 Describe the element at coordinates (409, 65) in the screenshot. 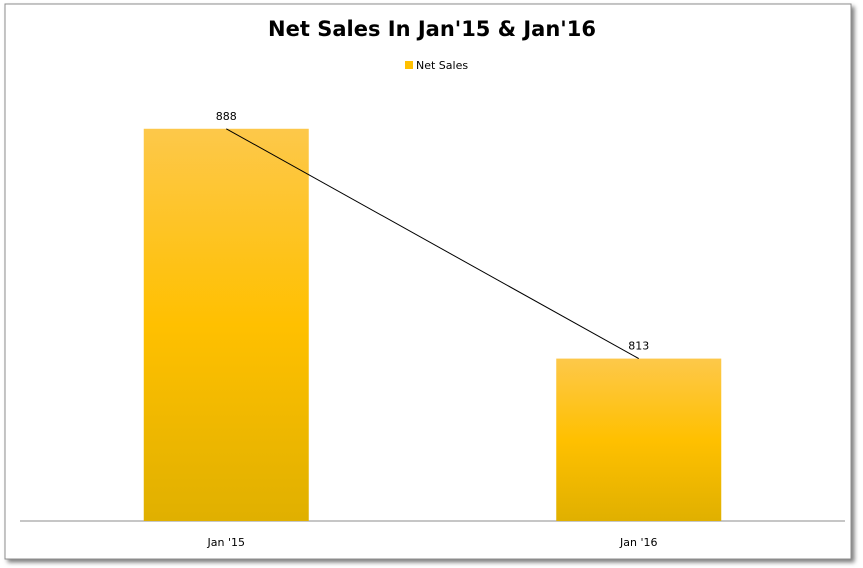

I see `legend-swatch` at that location.